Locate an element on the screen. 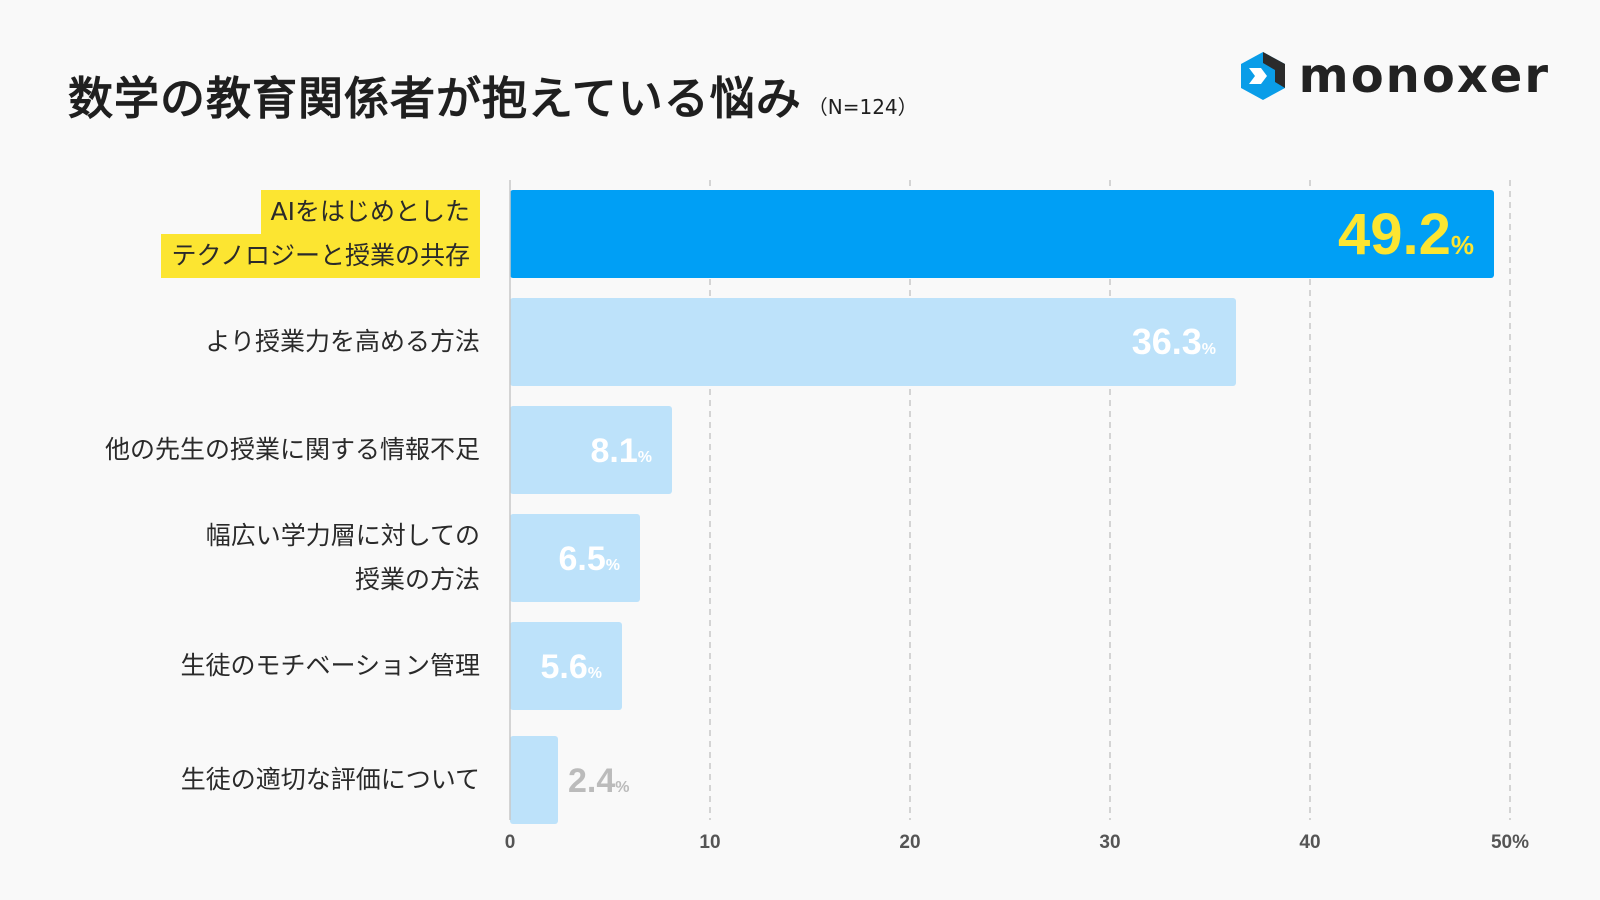  category-label-line: 生徒の適切な評価について is located at coordinates (330, 779).